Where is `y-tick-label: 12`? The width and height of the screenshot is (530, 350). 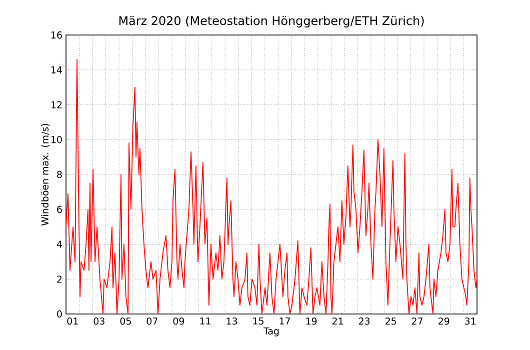
y-tick-label: 12 is located at coordinates (56, 104).